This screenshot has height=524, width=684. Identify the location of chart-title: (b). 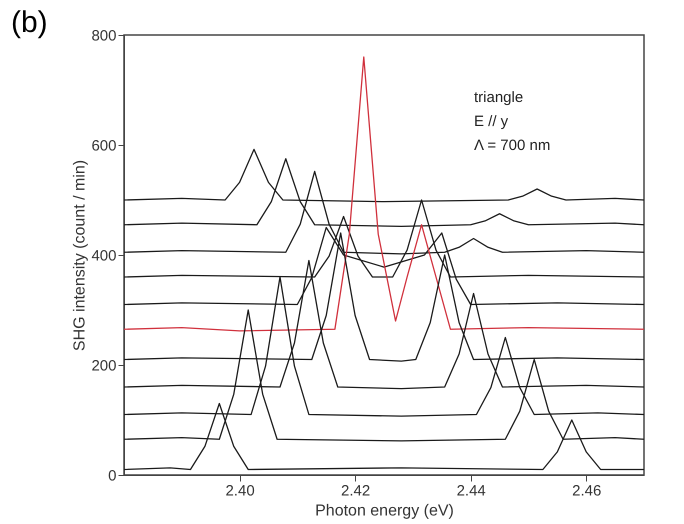
(29, 22).